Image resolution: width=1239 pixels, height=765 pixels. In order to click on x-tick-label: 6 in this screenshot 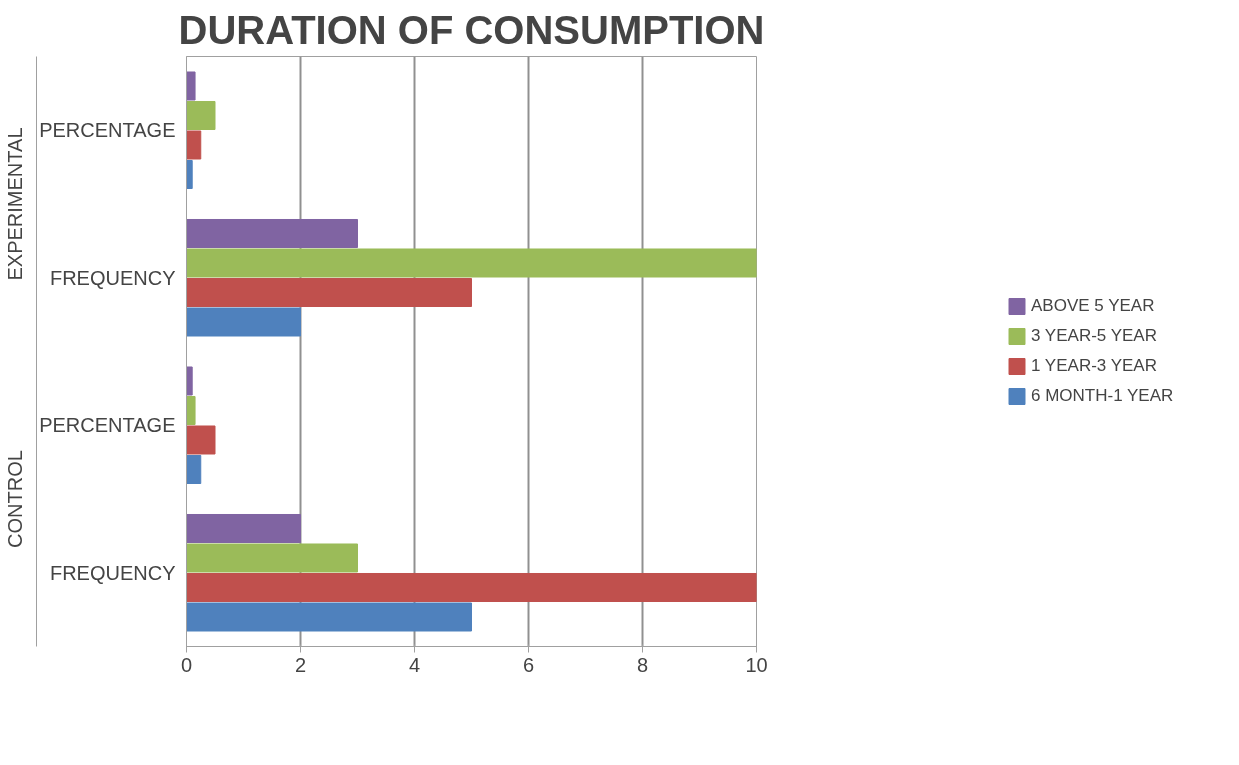, I will do `click(528, 664)`.